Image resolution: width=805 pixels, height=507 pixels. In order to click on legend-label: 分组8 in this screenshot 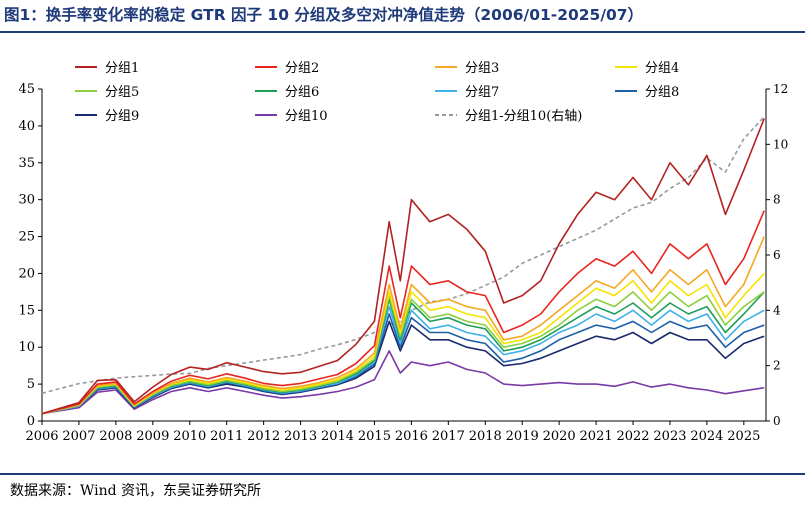, I will do `click(662, 92)`.